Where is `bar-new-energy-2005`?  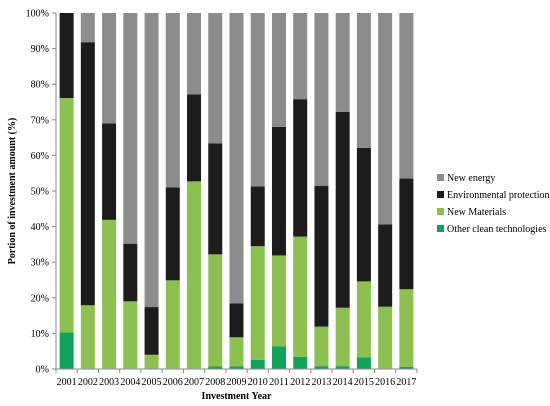 bar-new-energy-2005 is located at coordinates (151, 160).